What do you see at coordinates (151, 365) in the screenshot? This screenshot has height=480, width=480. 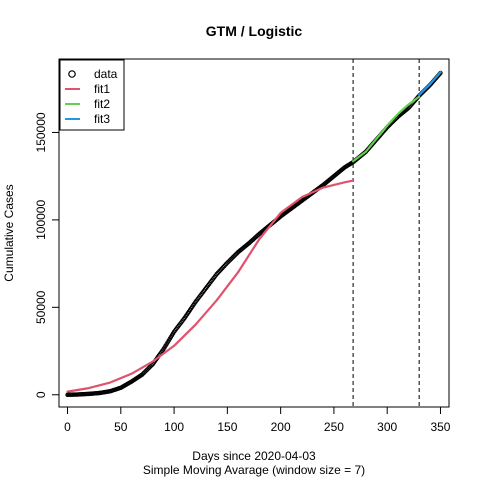 I see `data-point` at bounding box center [151, 365].